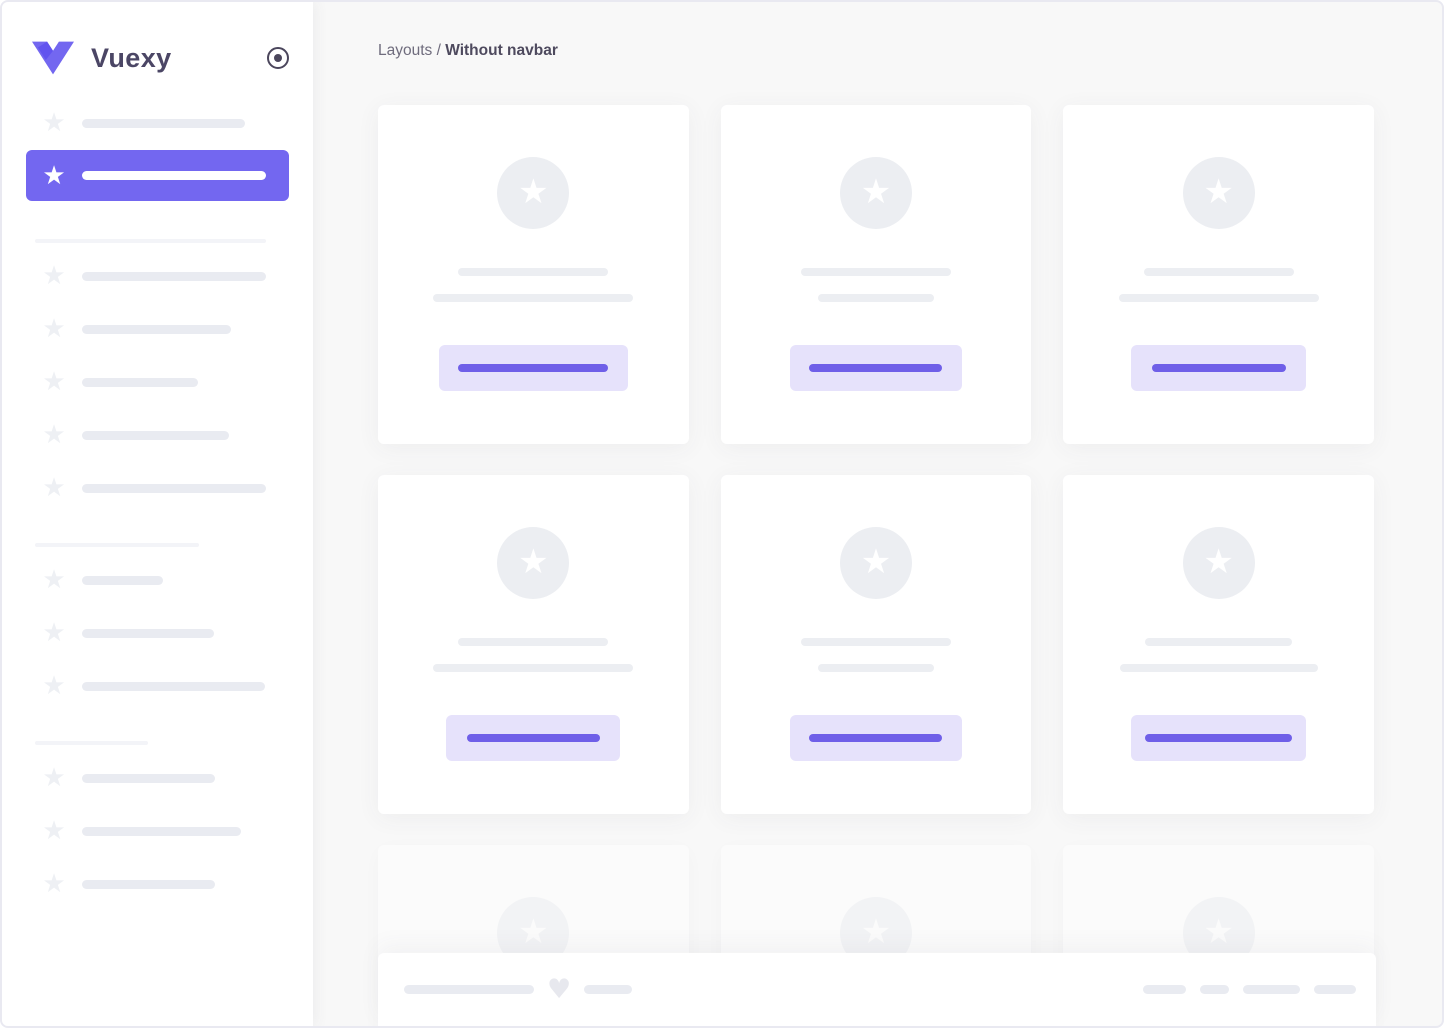  What do you see at coordinates (559, 989) in the screenshot?
I see `heart-icon: ♥` at bounding box center [559, 989].